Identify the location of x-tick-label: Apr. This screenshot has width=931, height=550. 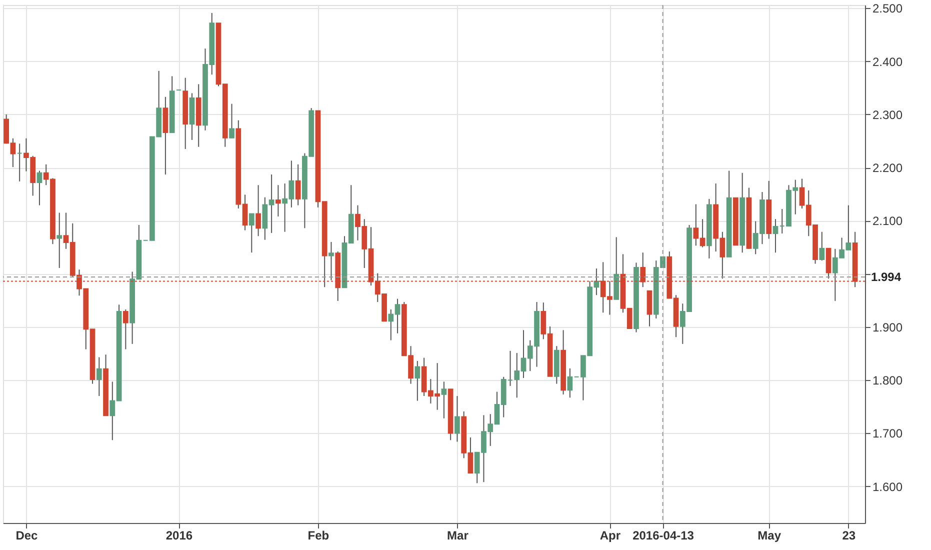
(610, 535).